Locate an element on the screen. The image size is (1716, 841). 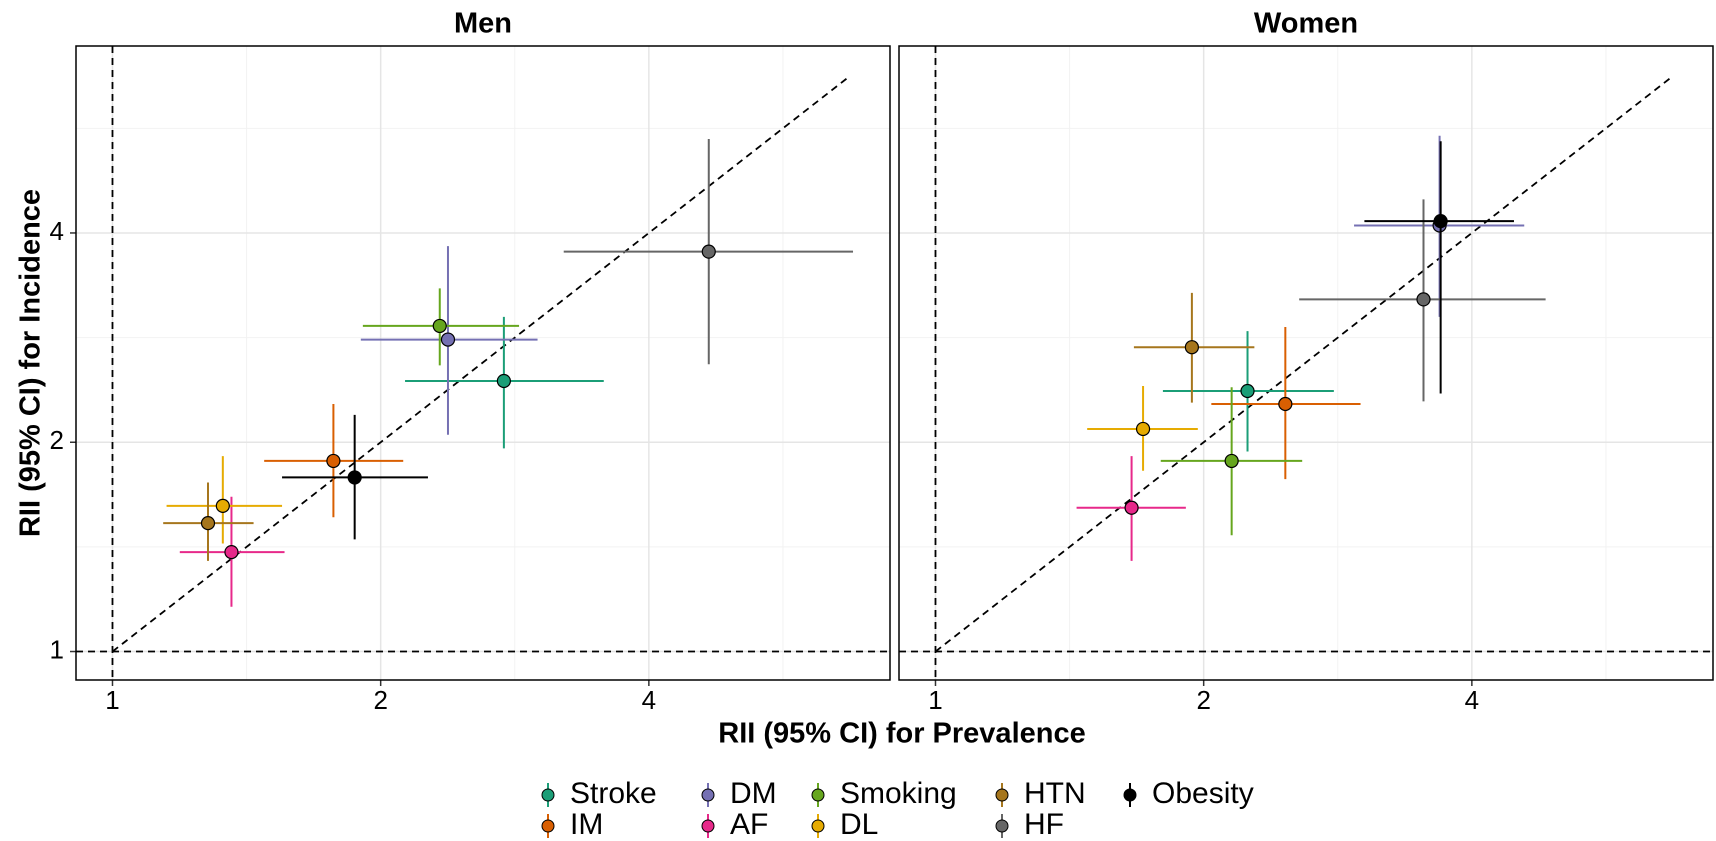
y-tick-label: 2 is located at coordinates (57, 440).